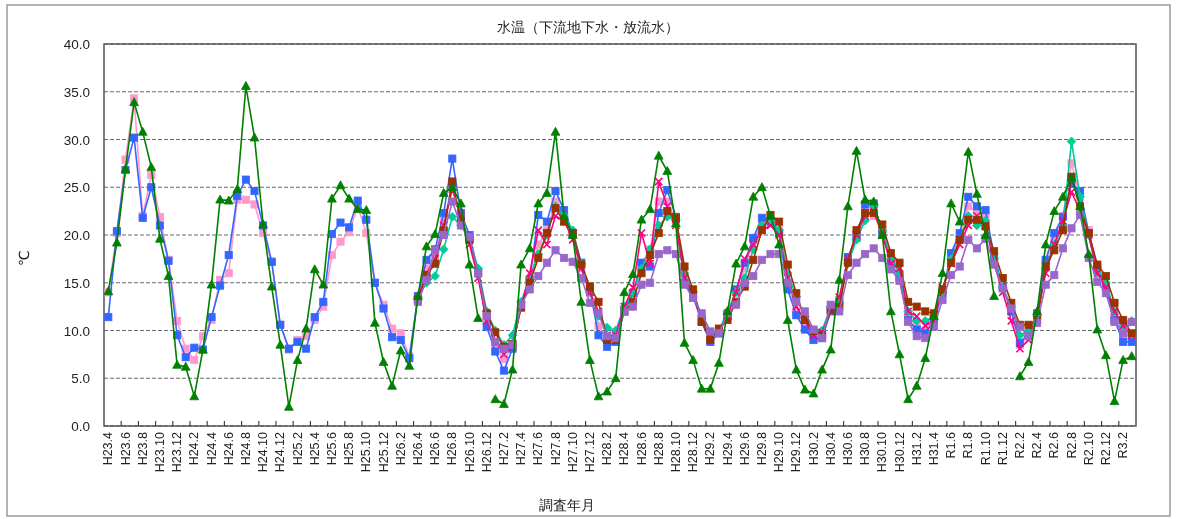  I want to click on x-tick-label: H29.2, so click(710, 448).